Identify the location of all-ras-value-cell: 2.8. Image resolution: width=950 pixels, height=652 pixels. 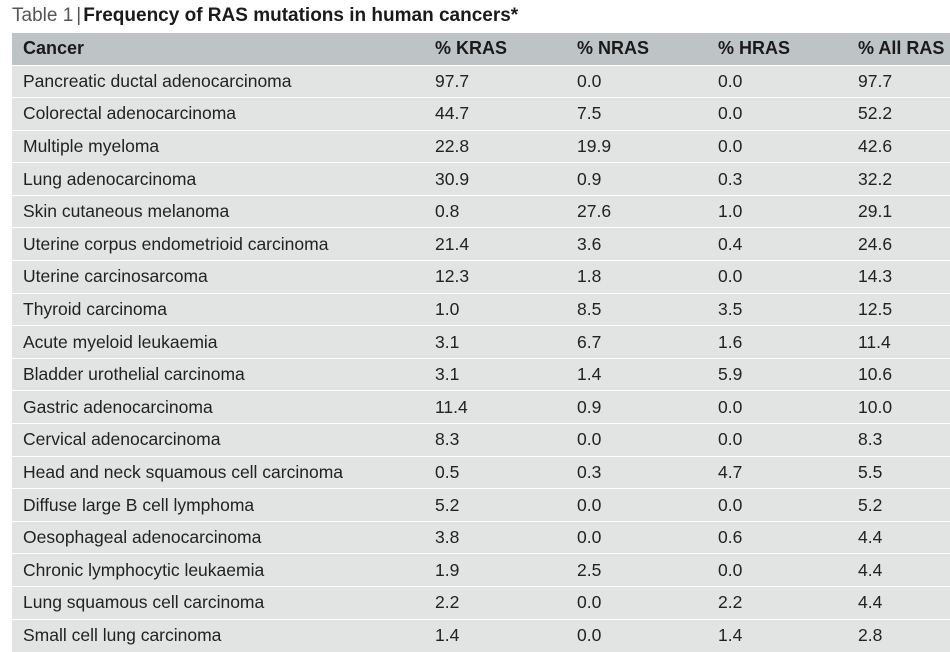
(870, 635).